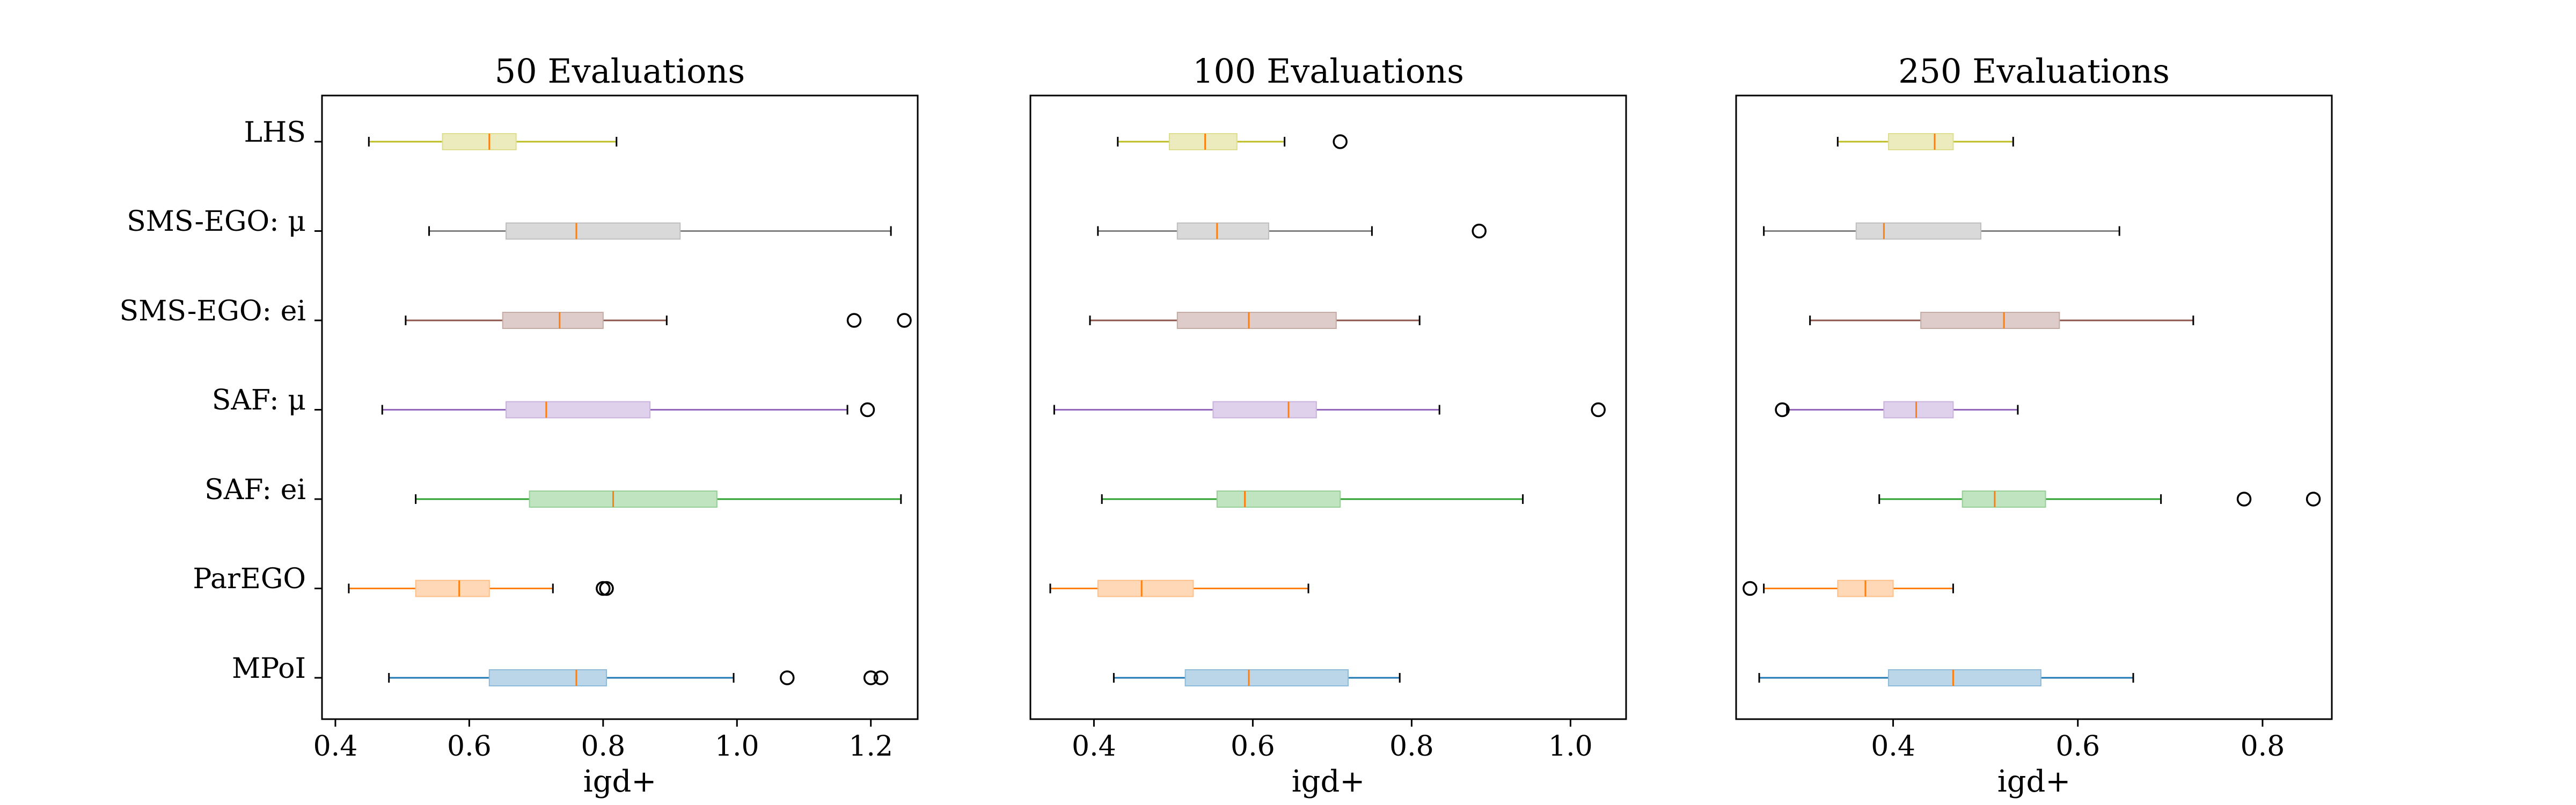 The image size is (2576, 805). I want to click on category-label-sms-ego-mu: SMS-EGO: μ, so click(216, 222).